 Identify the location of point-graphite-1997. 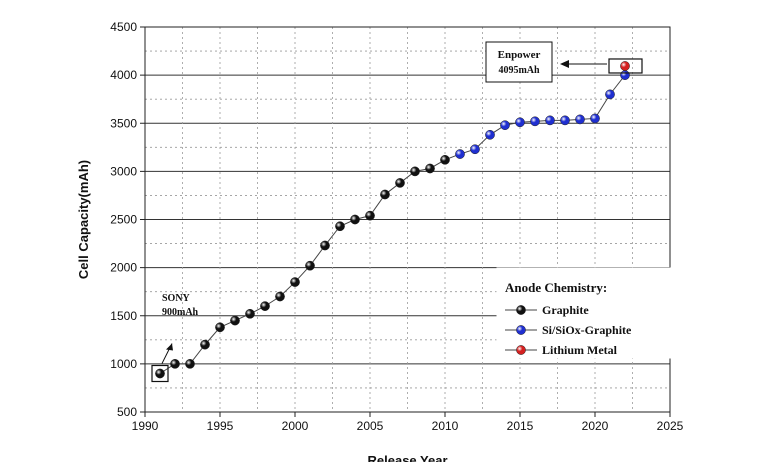
(250, 313).